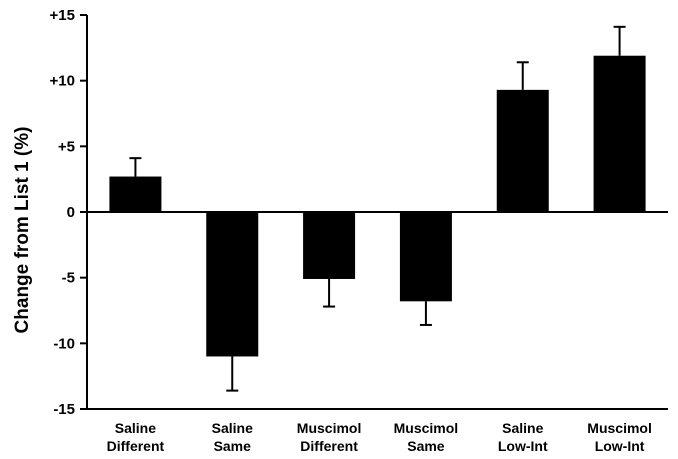 This screenshot has height=459, width=678. I want to click on y-tick-label: -15, so click(64, 409).